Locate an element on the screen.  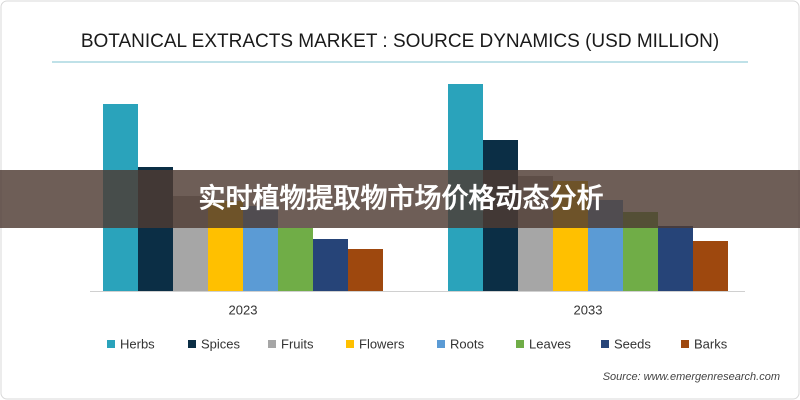
source: Source: www.emergenresearch.com is located at coordinates (691, 377).